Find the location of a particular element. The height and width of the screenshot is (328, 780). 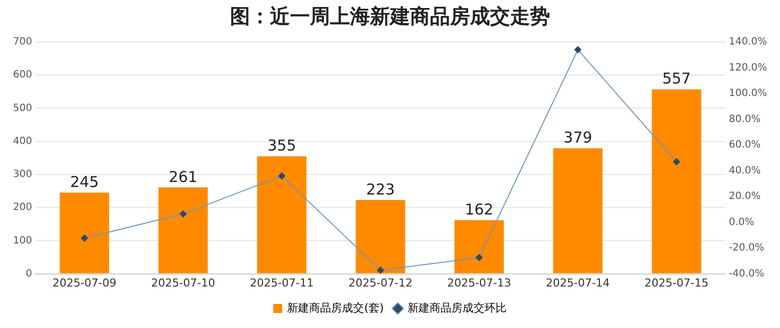

y2-tick-label: 140.0% is located at coordinates (748, 42).